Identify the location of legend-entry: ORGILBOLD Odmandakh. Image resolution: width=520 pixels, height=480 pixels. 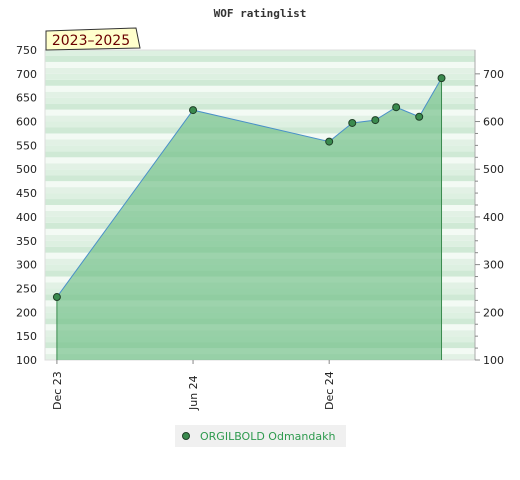
(267, 436).